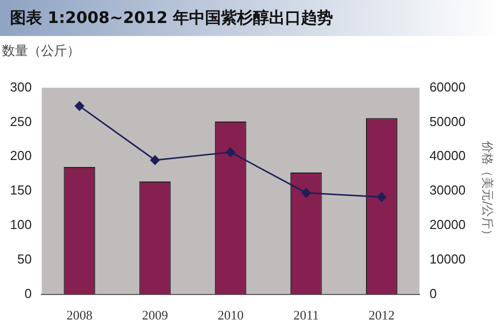  I want to click on y-tick-label: 50, so click(24, 259).